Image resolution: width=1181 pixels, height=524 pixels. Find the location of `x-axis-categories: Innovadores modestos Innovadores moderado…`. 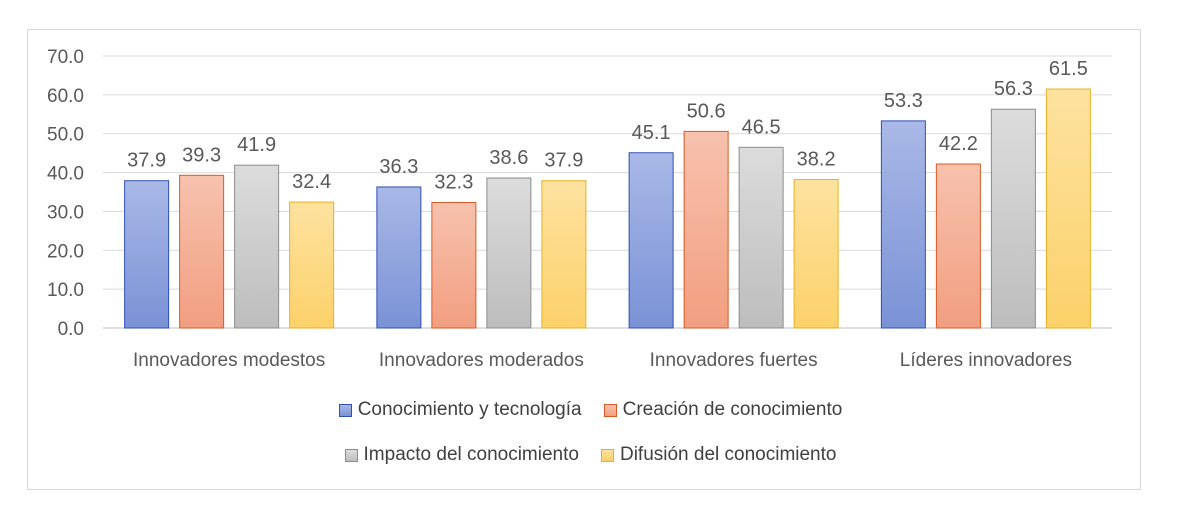

x-axis-categories: Innovadores modestos Innovadores moderado… is located at coordinates (602, 360).